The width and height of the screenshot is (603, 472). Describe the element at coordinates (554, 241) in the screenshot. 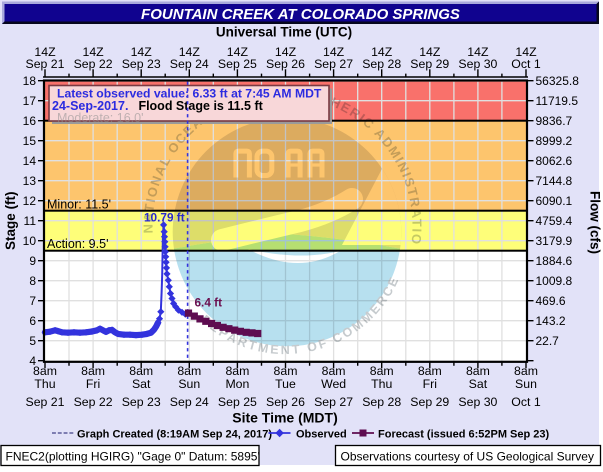

I see `svg-text: 3179.9` at that location.